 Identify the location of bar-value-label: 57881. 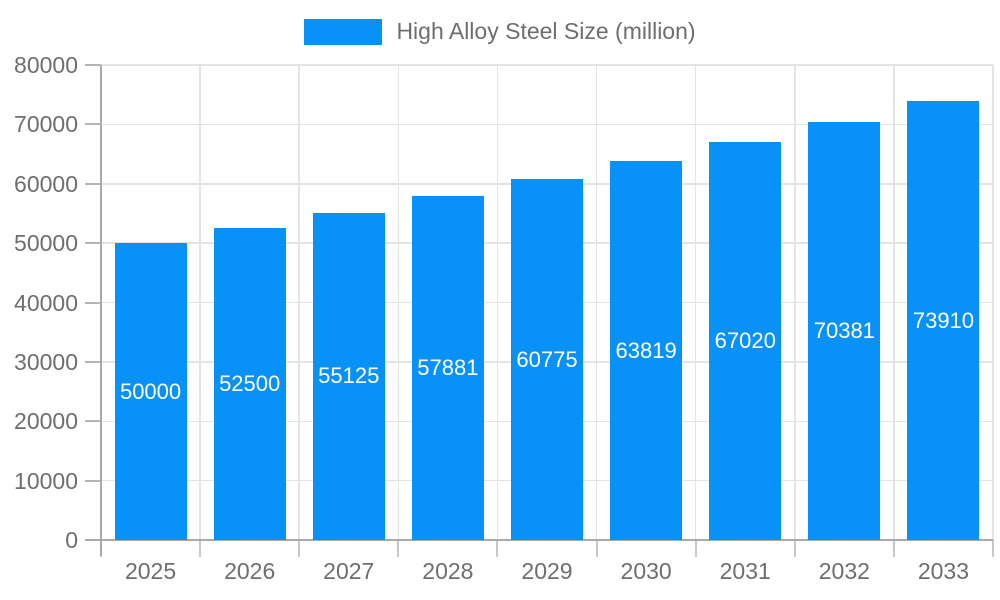
(448, 368).